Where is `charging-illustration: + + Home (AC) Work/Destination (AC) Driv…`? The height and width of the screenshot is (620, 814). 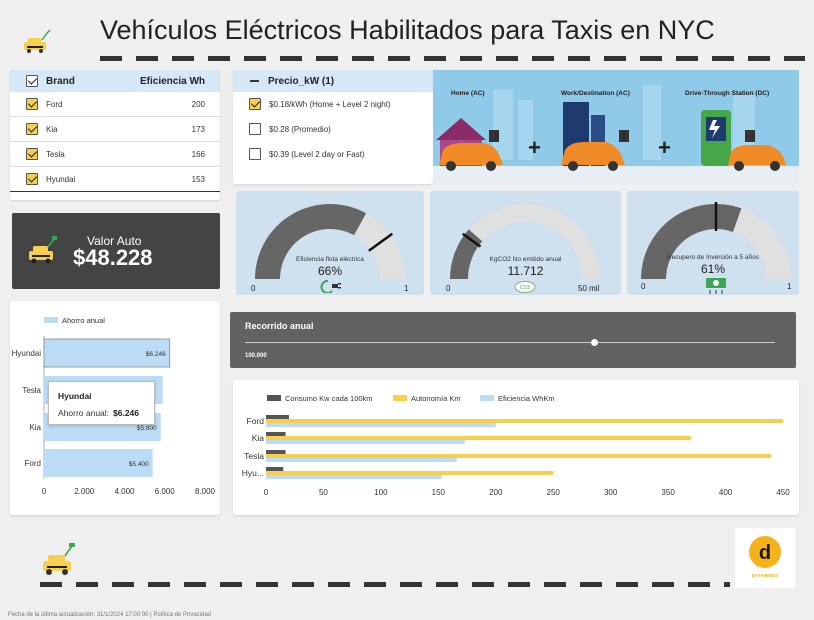 charging-illustration: + + Home (AC) Work/Destination (AC) Driv… is located at coordinates (616, 127).